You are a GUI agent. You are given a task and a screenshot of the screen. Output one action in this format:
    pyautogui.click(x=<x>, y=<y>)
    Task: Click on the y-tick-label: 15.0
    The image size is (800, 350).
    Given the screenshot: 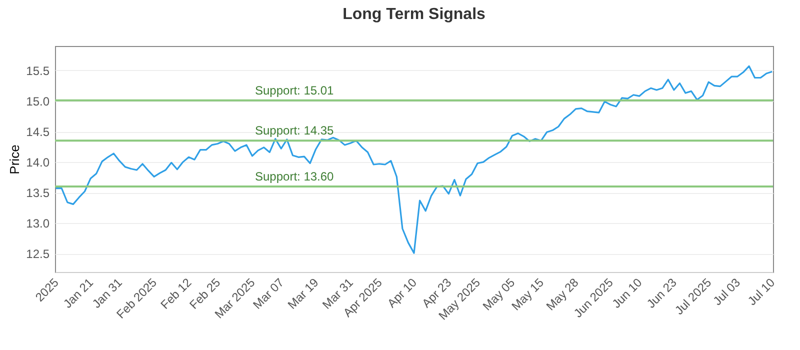 What is the action you would take?
    pyautogui.click(x=38, y=101)
    